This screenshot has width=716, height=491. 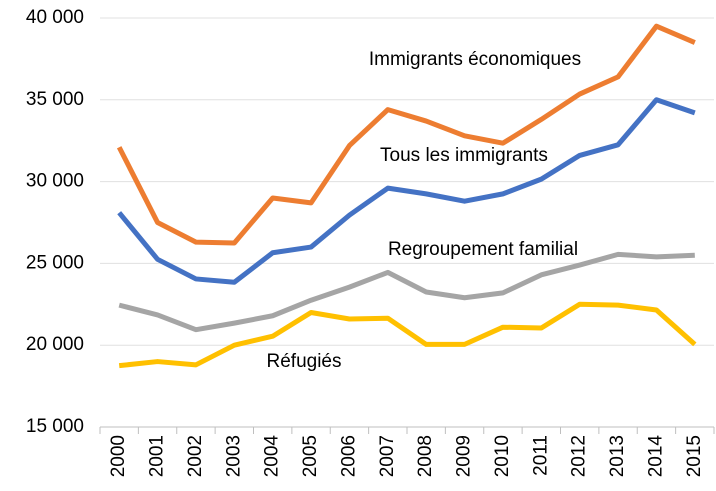 I want to click on x-tick-label: 2009, so click(x=464, y=456).